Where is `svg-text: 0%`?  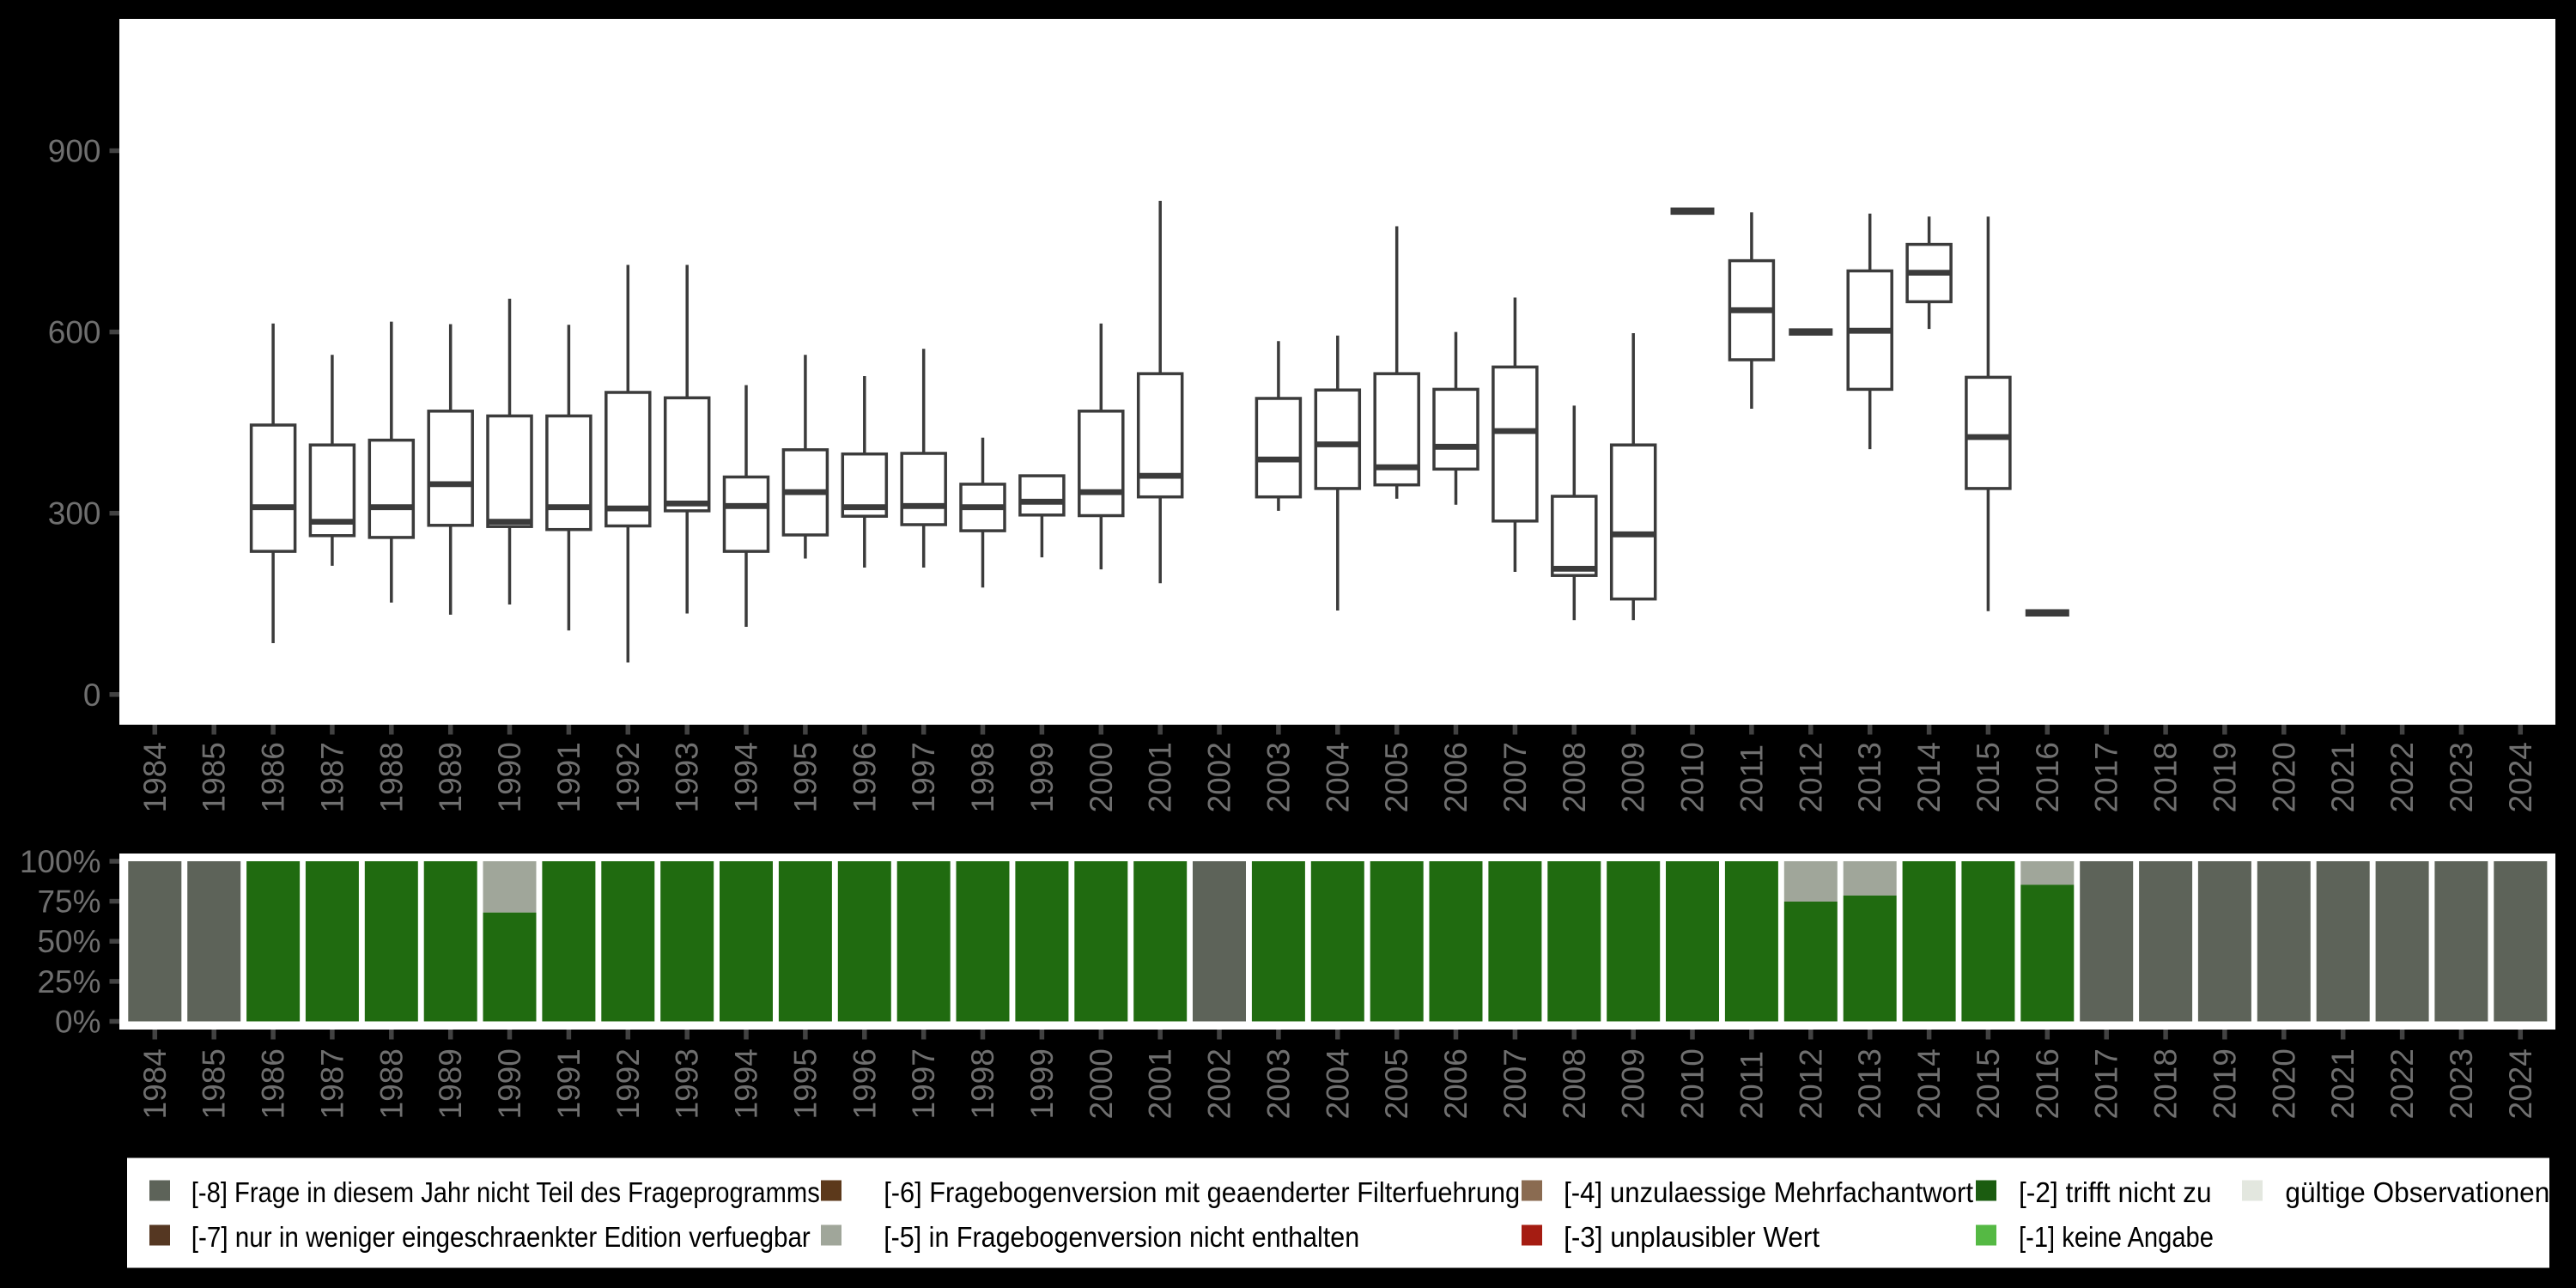
svg-text: 0% is located at coordinates (77, 1023).